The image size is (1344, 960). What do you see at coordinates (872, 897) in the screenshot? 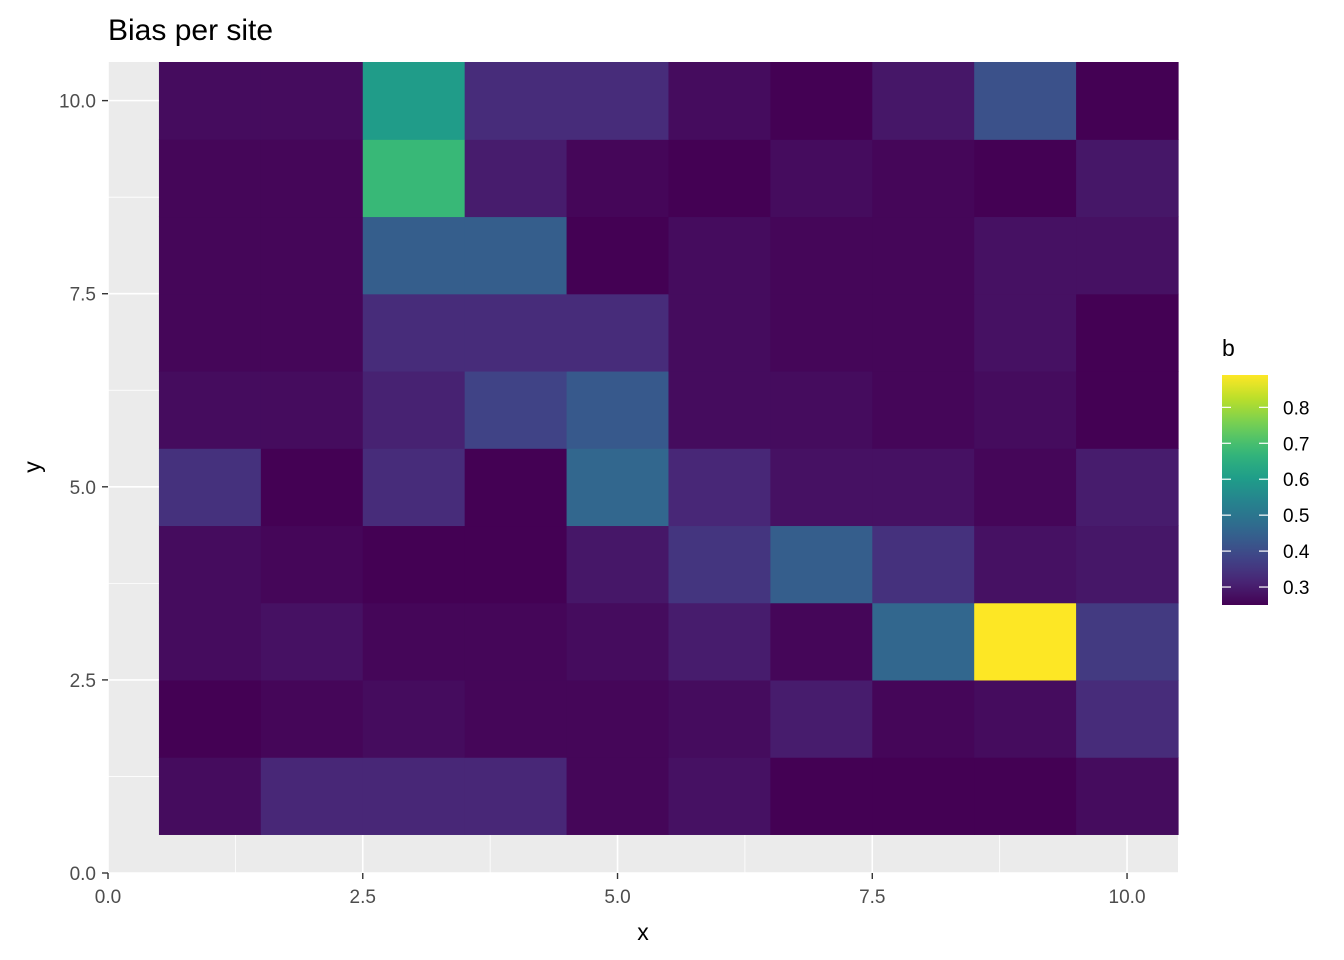
I see `x-tick-label: 7.5` at bounding box center [872, 897].